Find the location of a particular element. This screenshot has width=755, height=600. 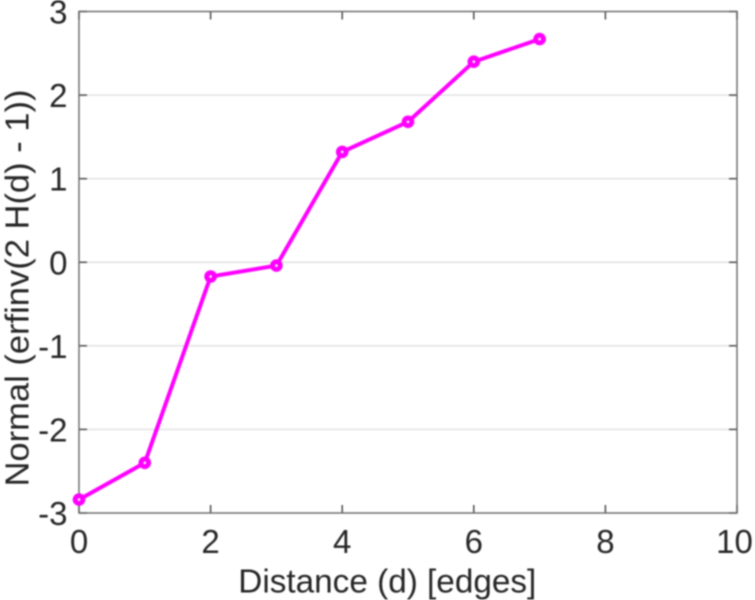

svg-text: 10 is located at coordinates (734, 541).